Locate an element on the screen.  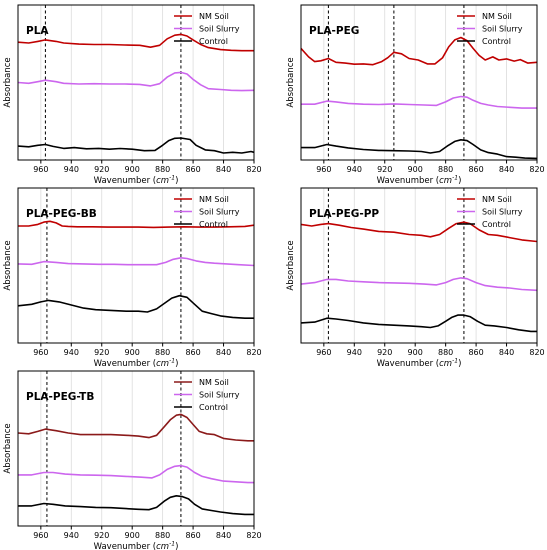
panel-title: PLA-PEG is located at coordinates (334, 31).